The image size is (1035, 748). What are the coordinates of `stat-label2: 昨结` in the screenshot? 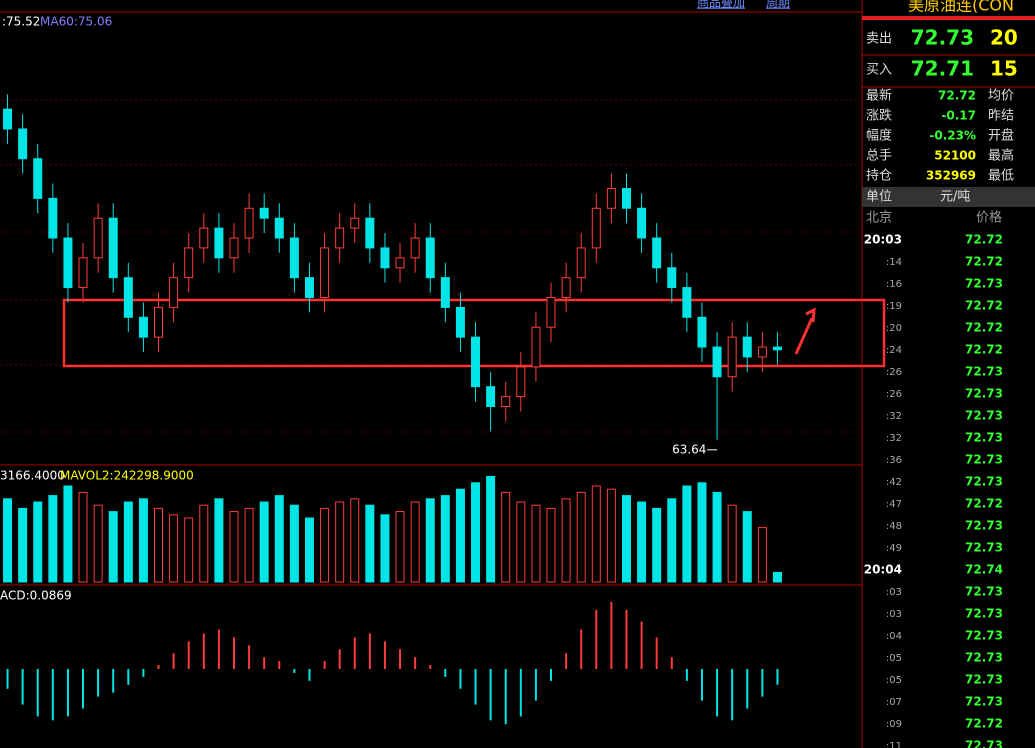 It's located at (1001, 116).